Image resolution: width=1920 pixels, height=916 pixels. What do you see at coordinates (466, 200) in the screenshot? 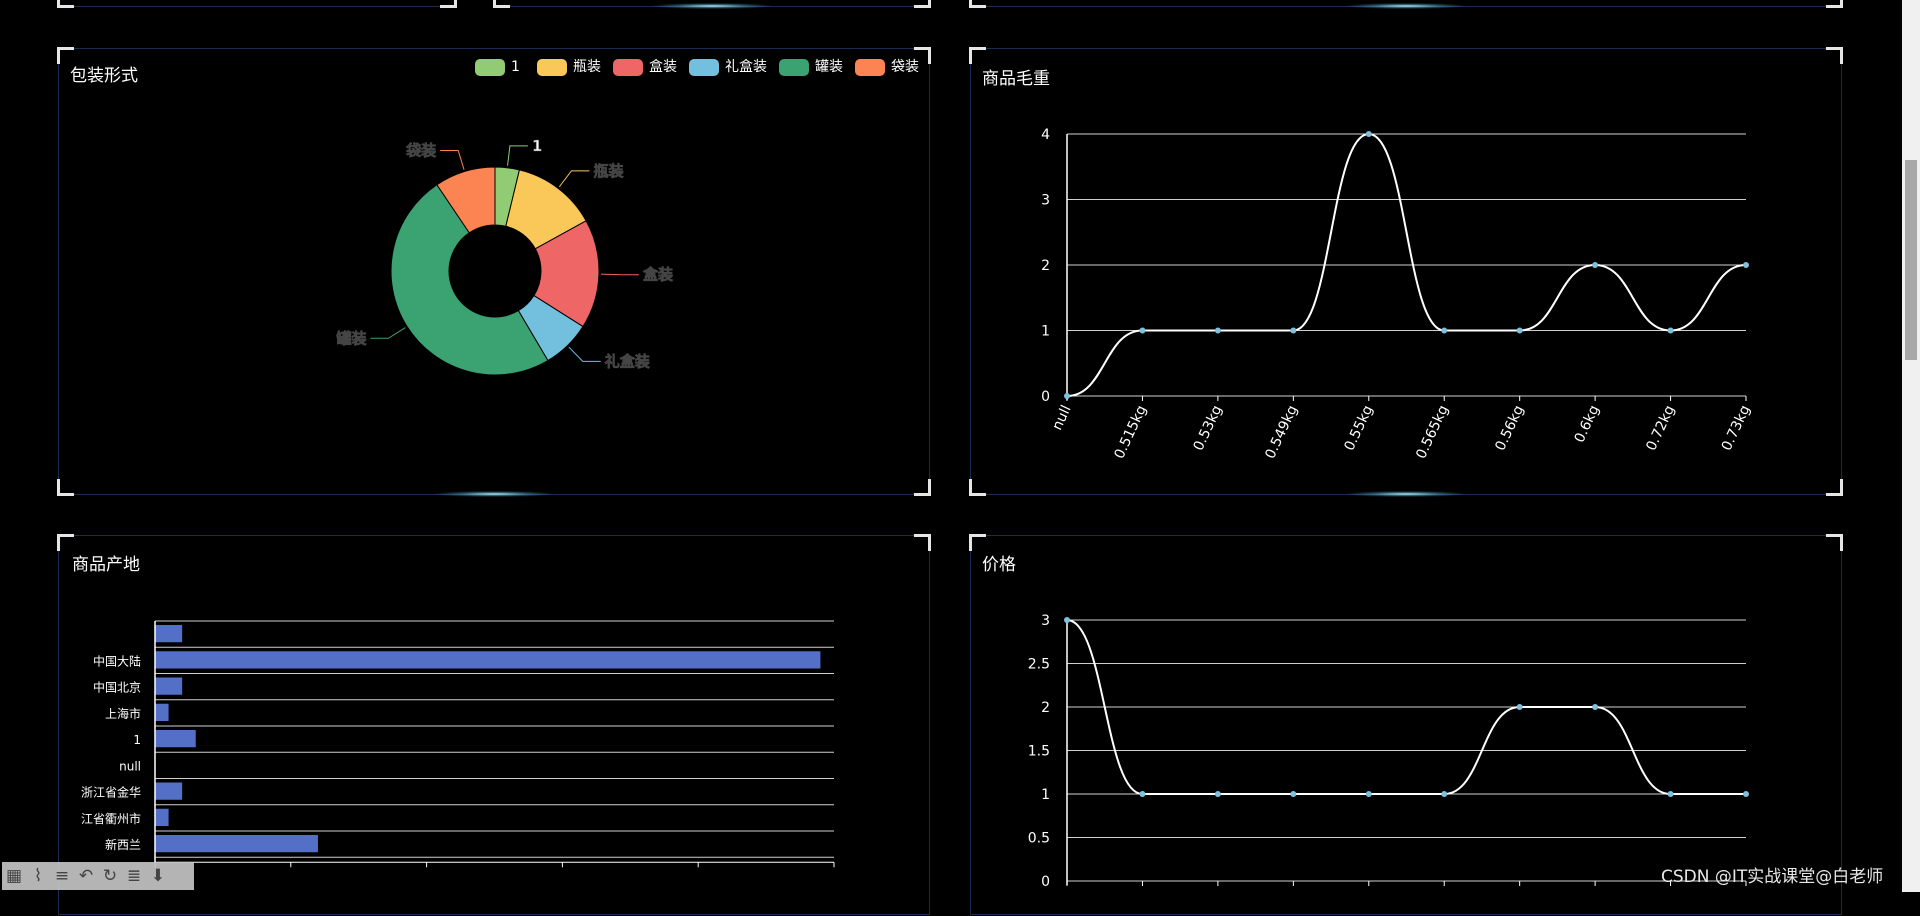
I see `pie-slice-袋装` at bounding box center [466, 200].